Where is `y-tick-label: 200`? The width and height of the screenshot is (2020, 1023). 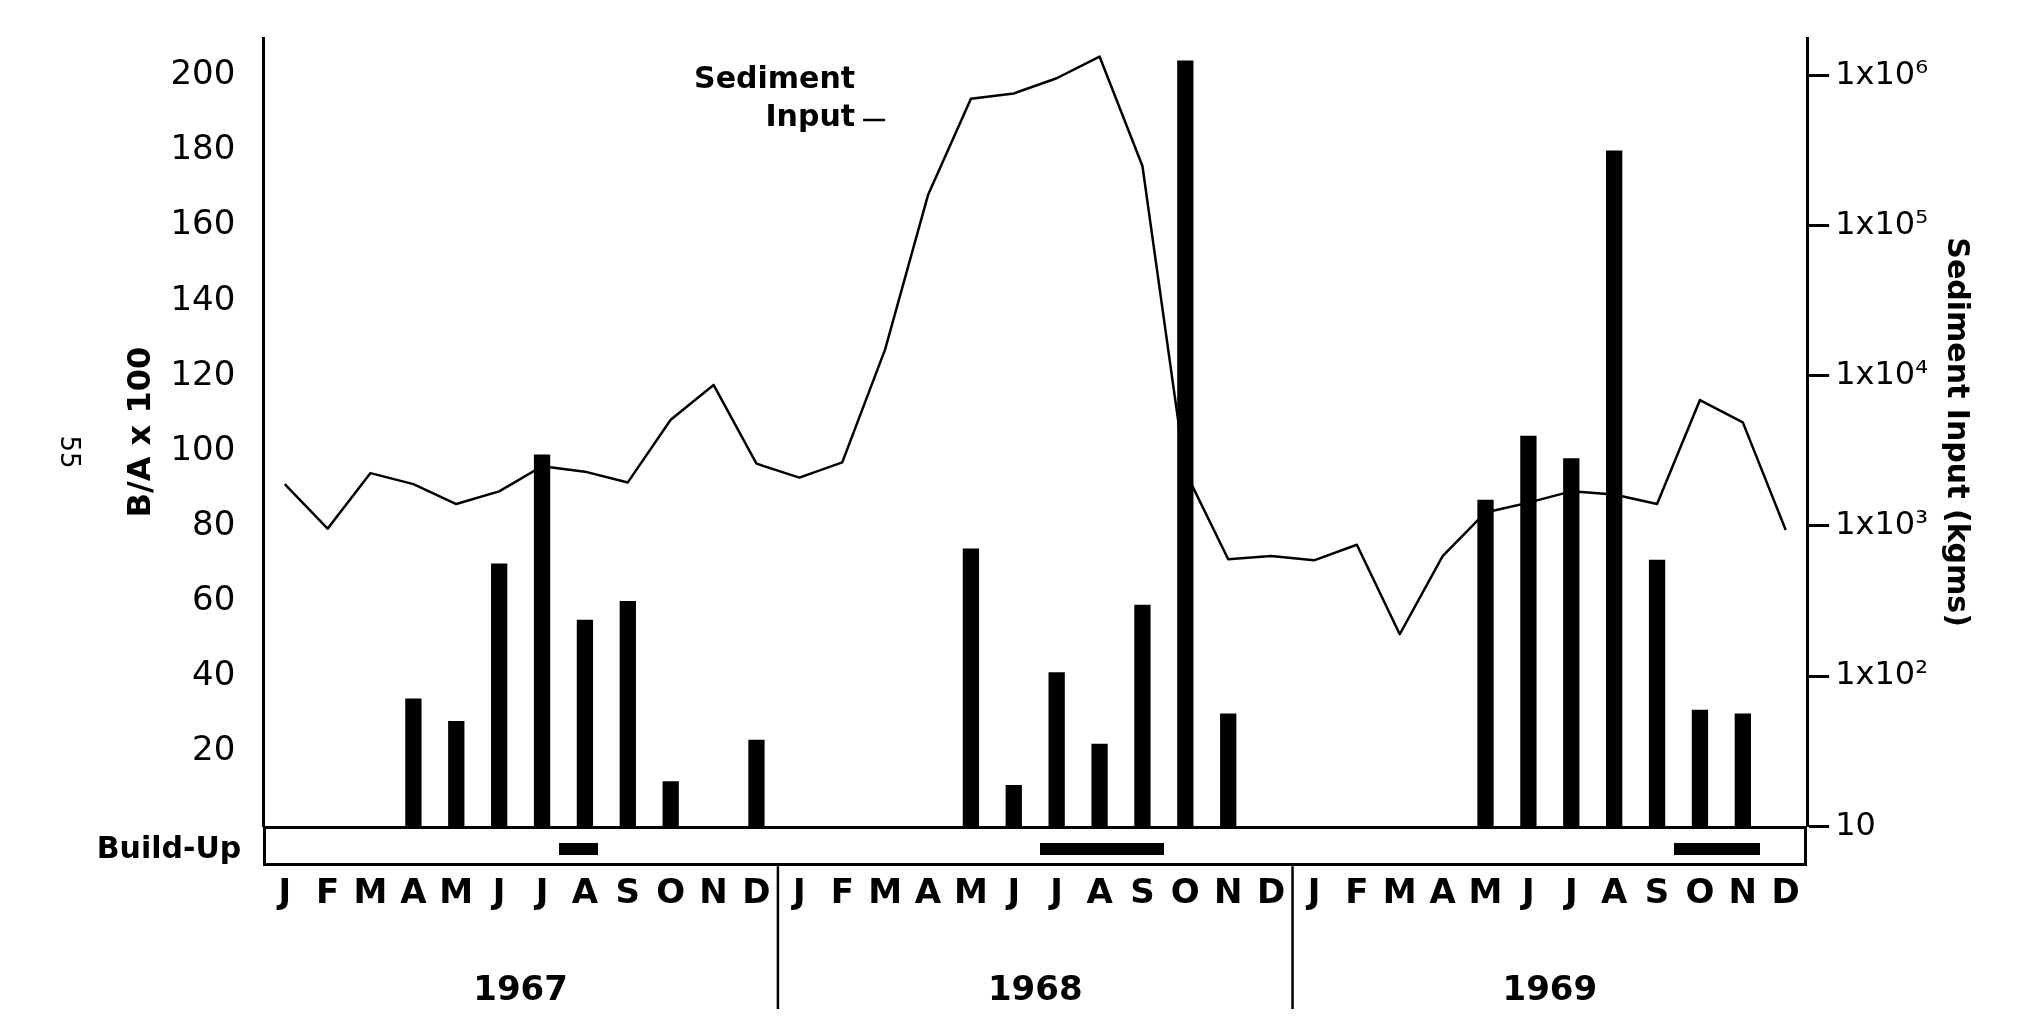 y-tick-label: 200 is located at coordinates (203, 72).